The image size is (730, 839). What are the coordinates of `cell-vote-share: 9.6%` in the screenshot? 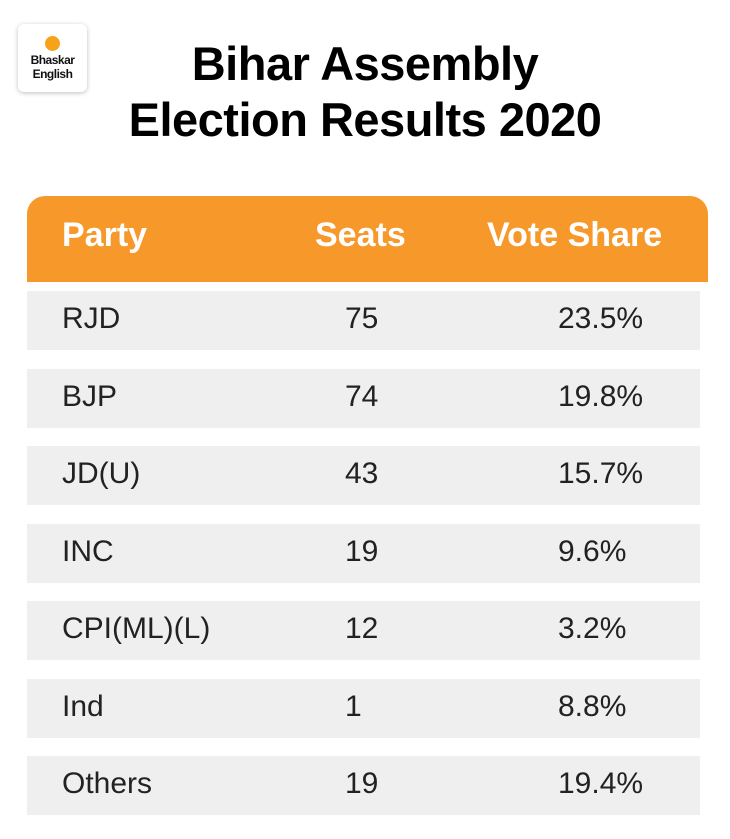 It's located at (592, 551).